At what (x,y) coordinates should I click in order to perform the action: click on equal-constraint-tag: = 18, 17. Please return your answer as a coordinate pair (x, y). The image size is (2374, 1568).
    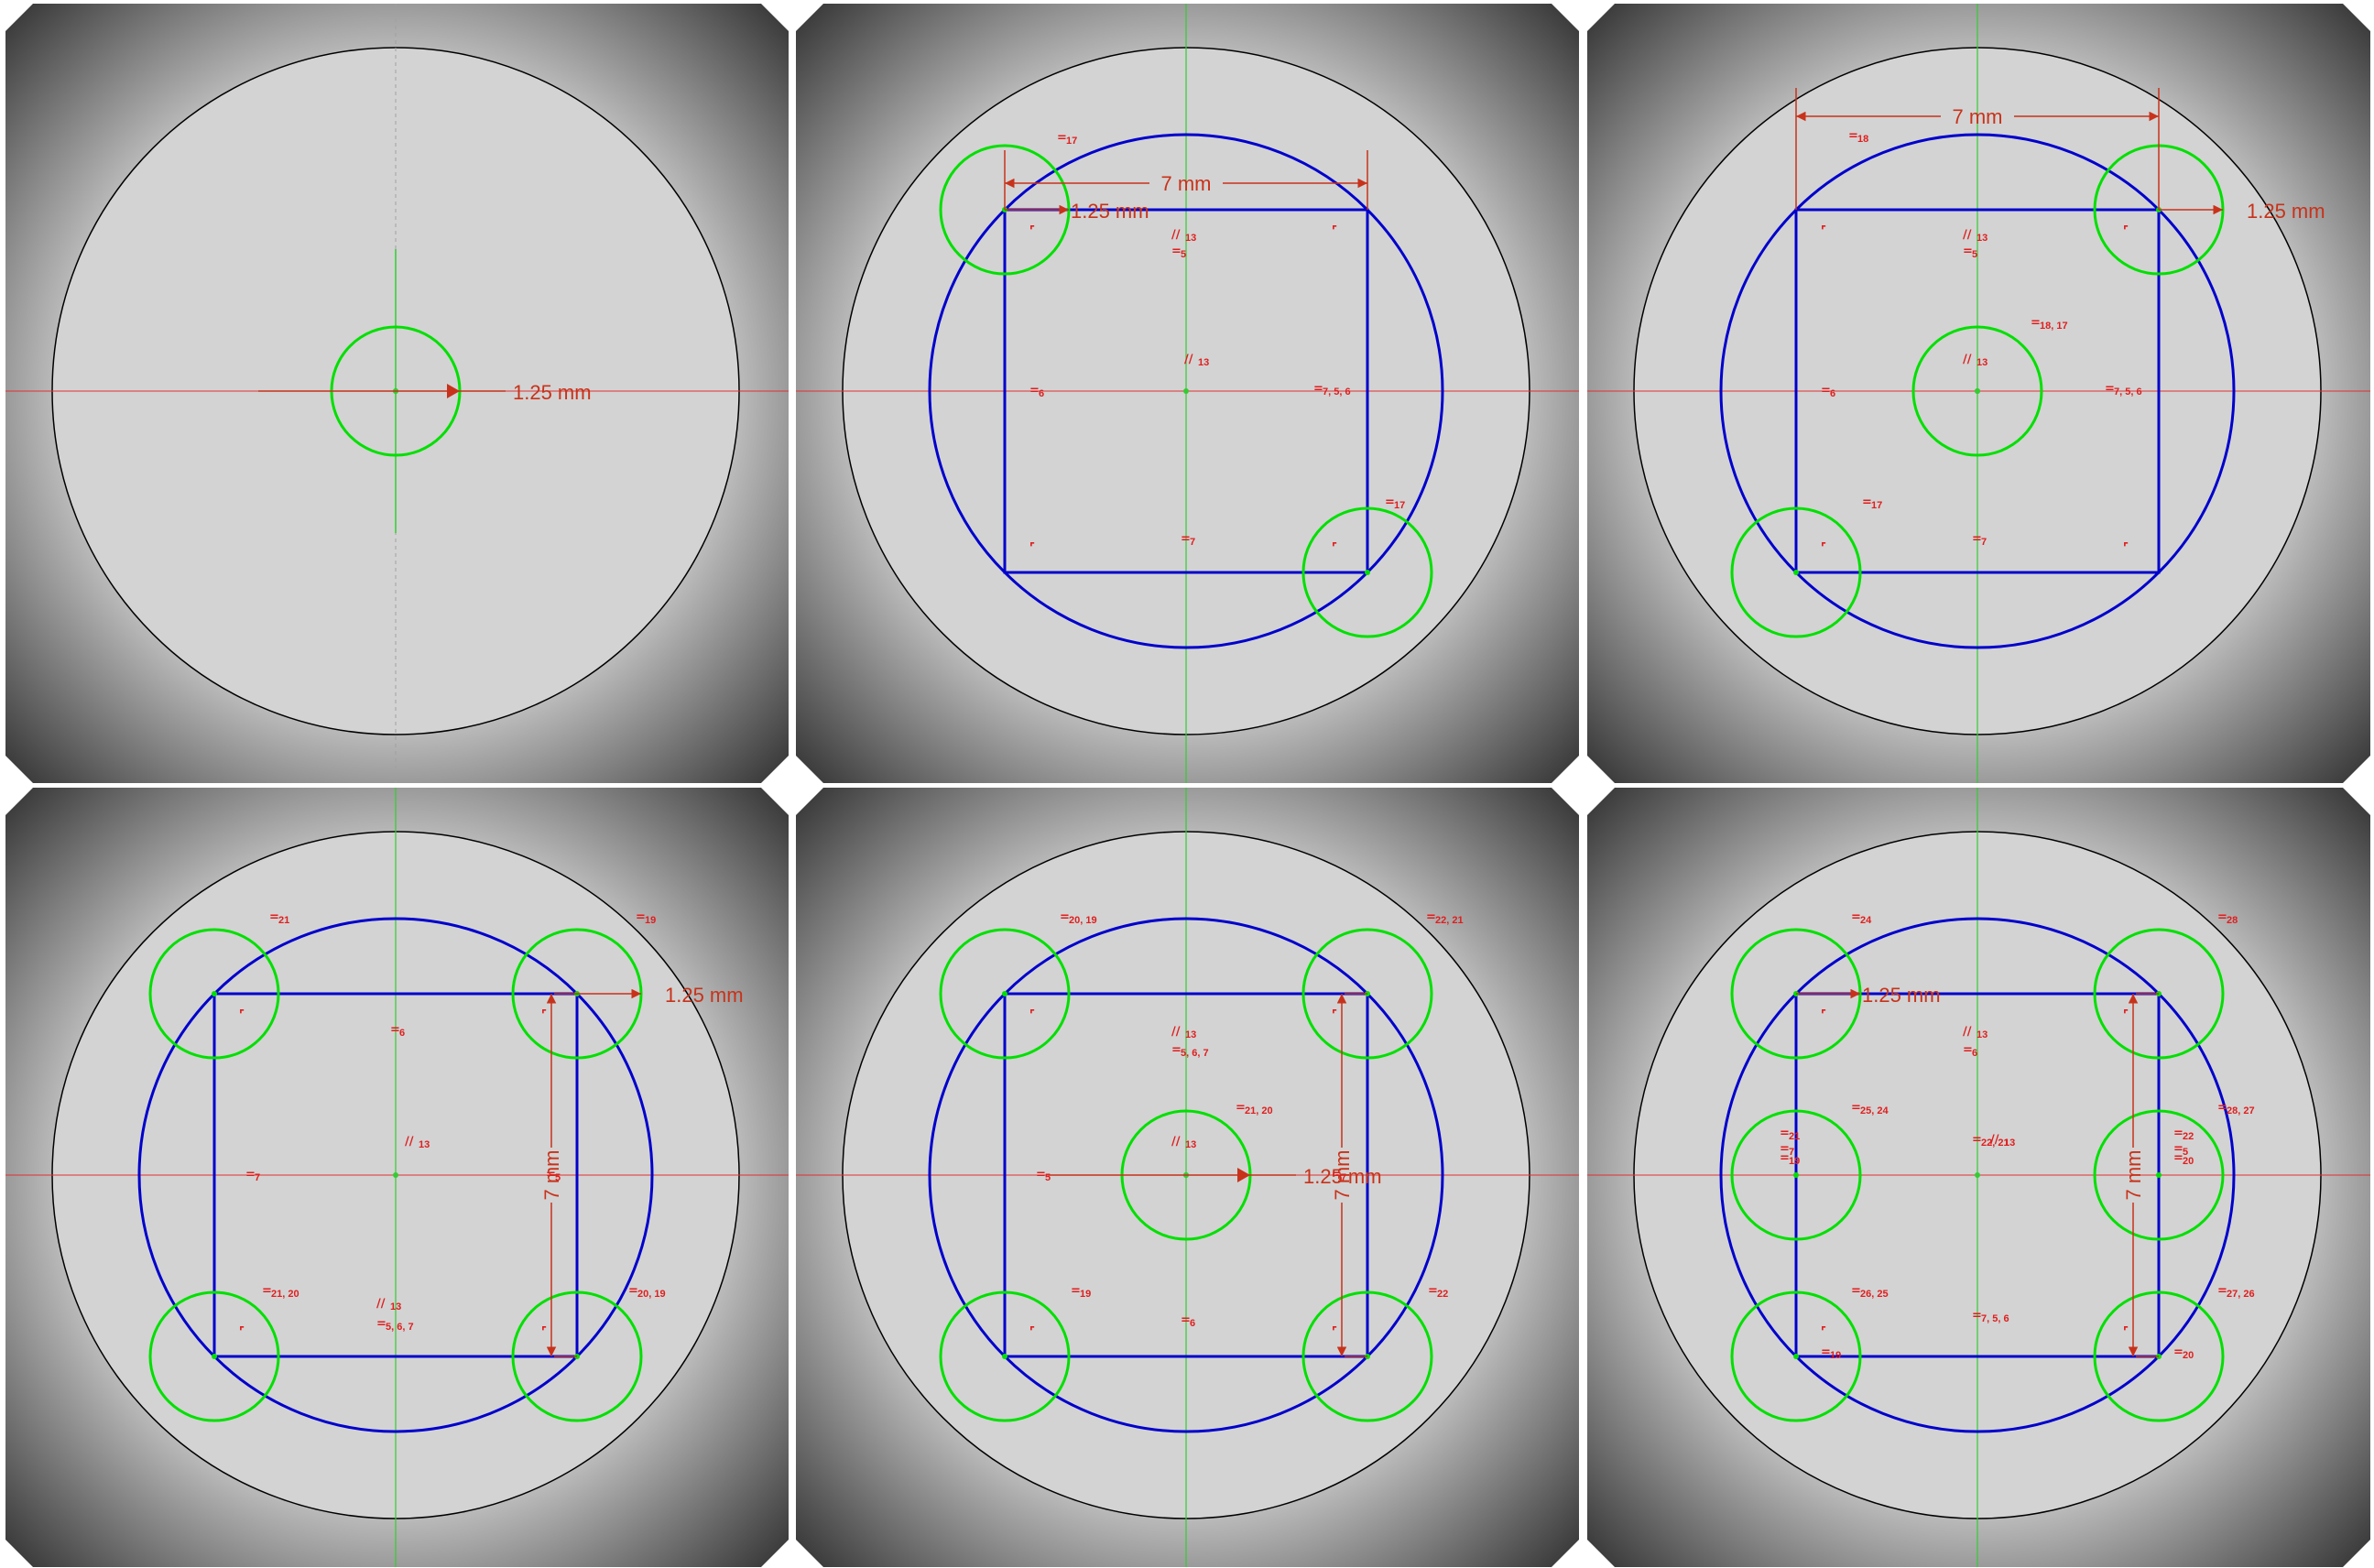
    Looking at the image, I should click on (2049, 324).